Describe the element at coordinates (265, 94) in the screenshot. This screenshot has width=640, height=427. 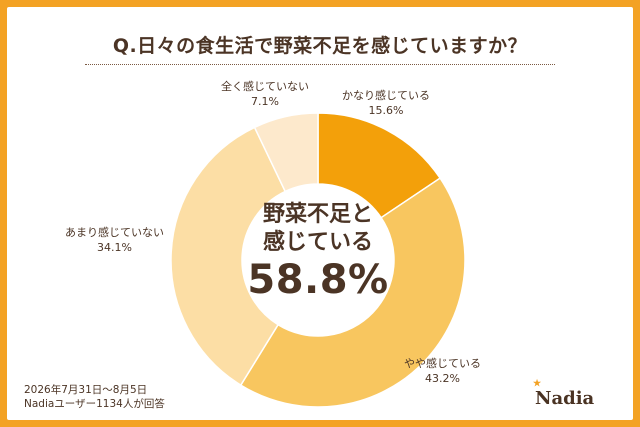
I see `slice-label-3: 全く感じていない 7.1%` at that location.